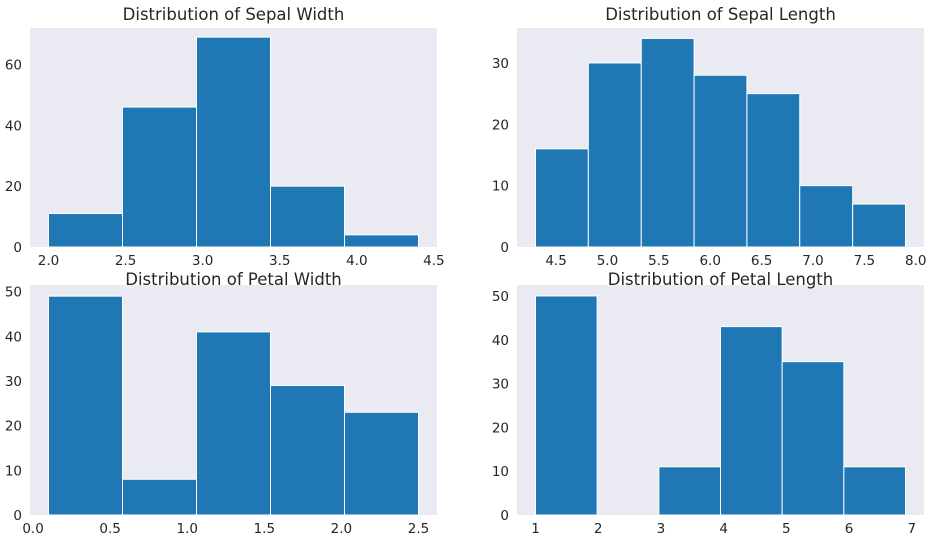  Describe the element at coordinates (607, 261) in the screenshot. I see `x-tick-label: 5.0` at that location.